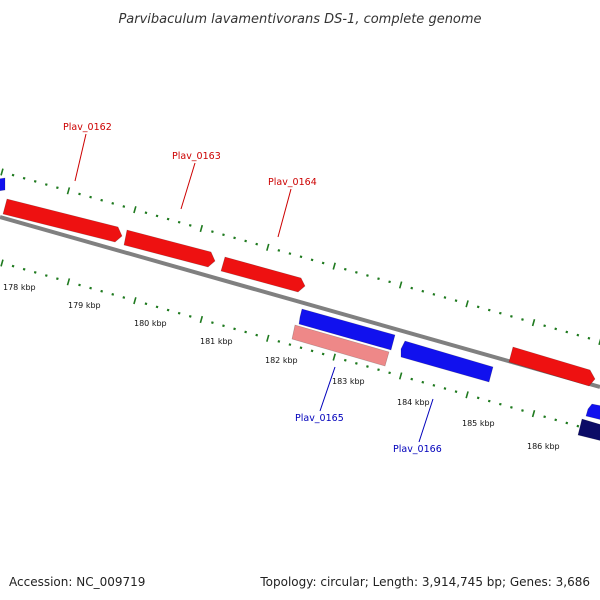  I want to click on kbp-tick-label: 182 kbp, so click(281, 360).